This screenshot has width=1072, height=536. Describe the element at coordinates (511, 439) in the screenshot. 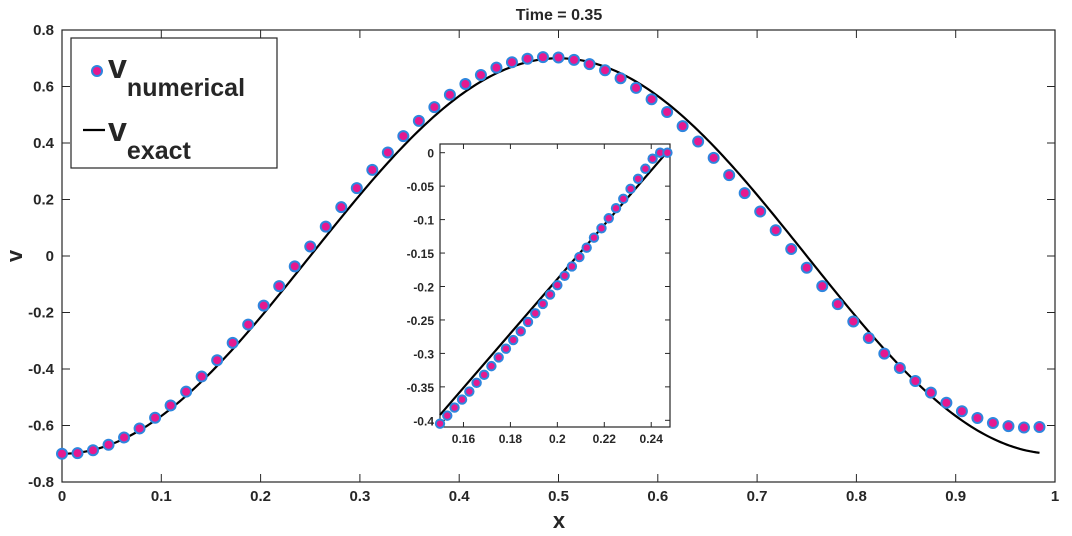

I see `x-tick-label: 0.18` at that location.